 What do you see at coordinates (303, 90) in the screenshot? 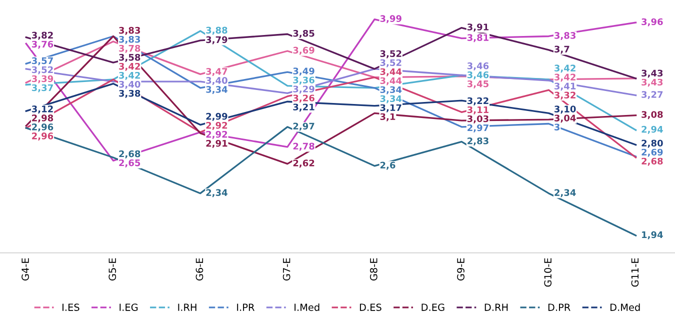
I see `data-label: 3,29` at bounding box center [303, 90].